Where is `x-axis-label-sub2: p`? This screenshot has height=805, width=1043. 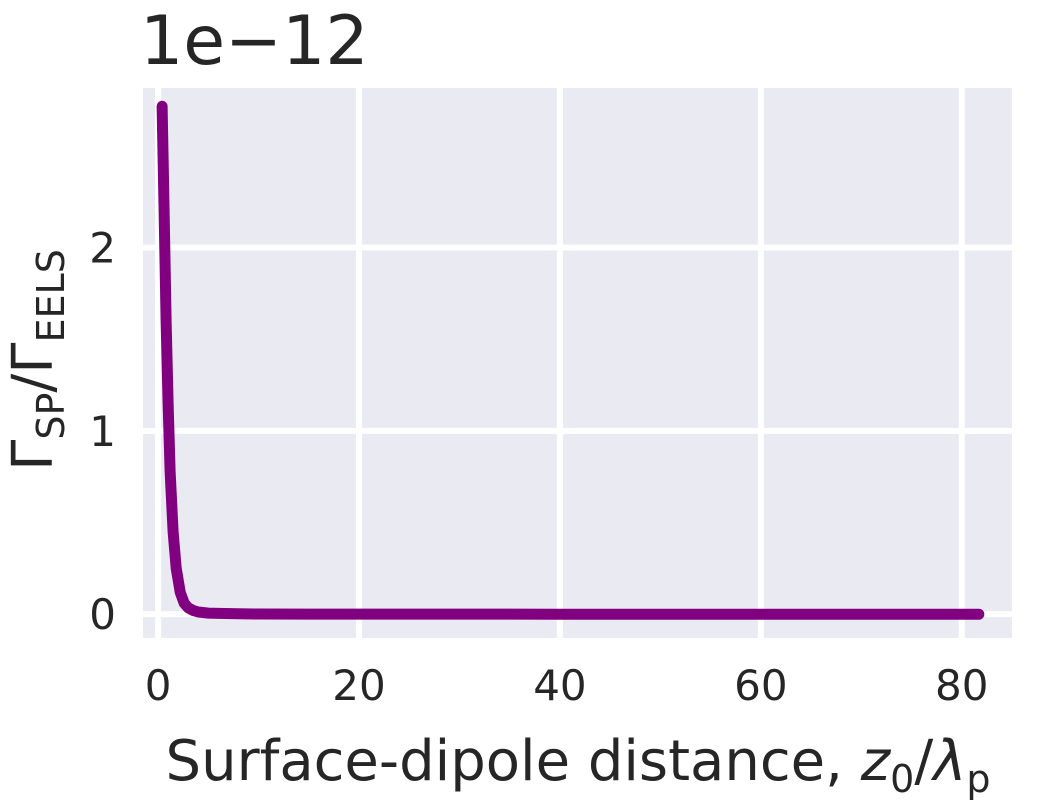 x-axis-label-sub2: p is located at coordinates (978, 779).